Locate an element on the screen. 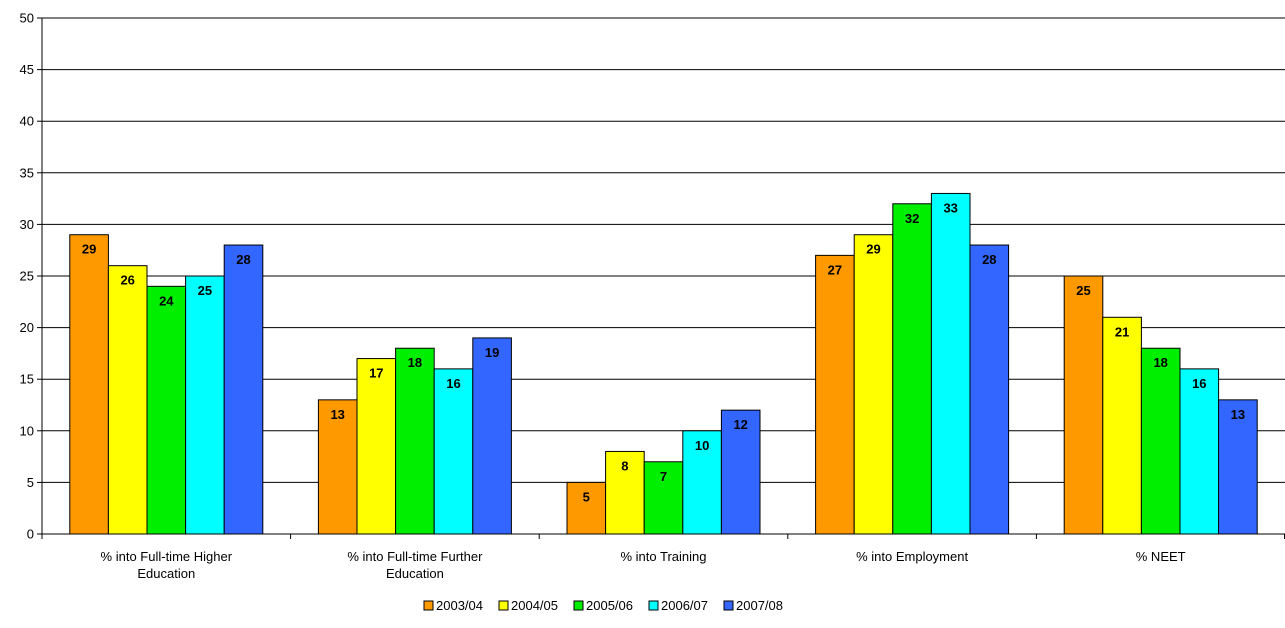 The height and width of the screenshot is (628, 1285). data-label: 21 is located at coordinates (1122, 331).